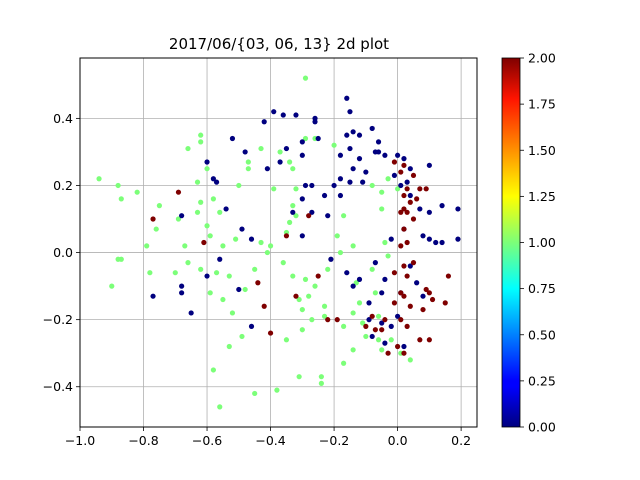 This screenshot has width=640, height=480. Describe the element at coordinates (63, 118) in the screenshot. I see `y-tick-label: 0.4` at that location.